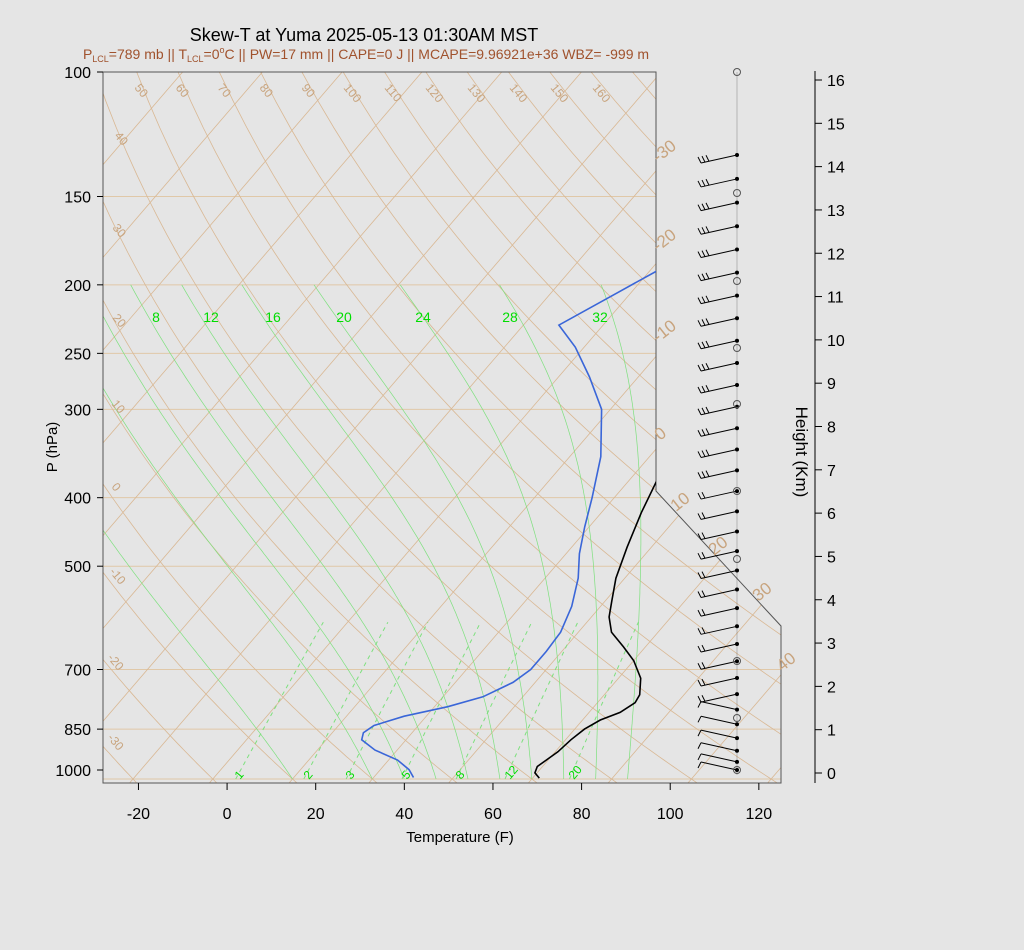 The height and width of the screenshot is (950, 1024). Describe the element at coordinates (719, 421) in the screenshot. I see `wind-barbs` at that location.